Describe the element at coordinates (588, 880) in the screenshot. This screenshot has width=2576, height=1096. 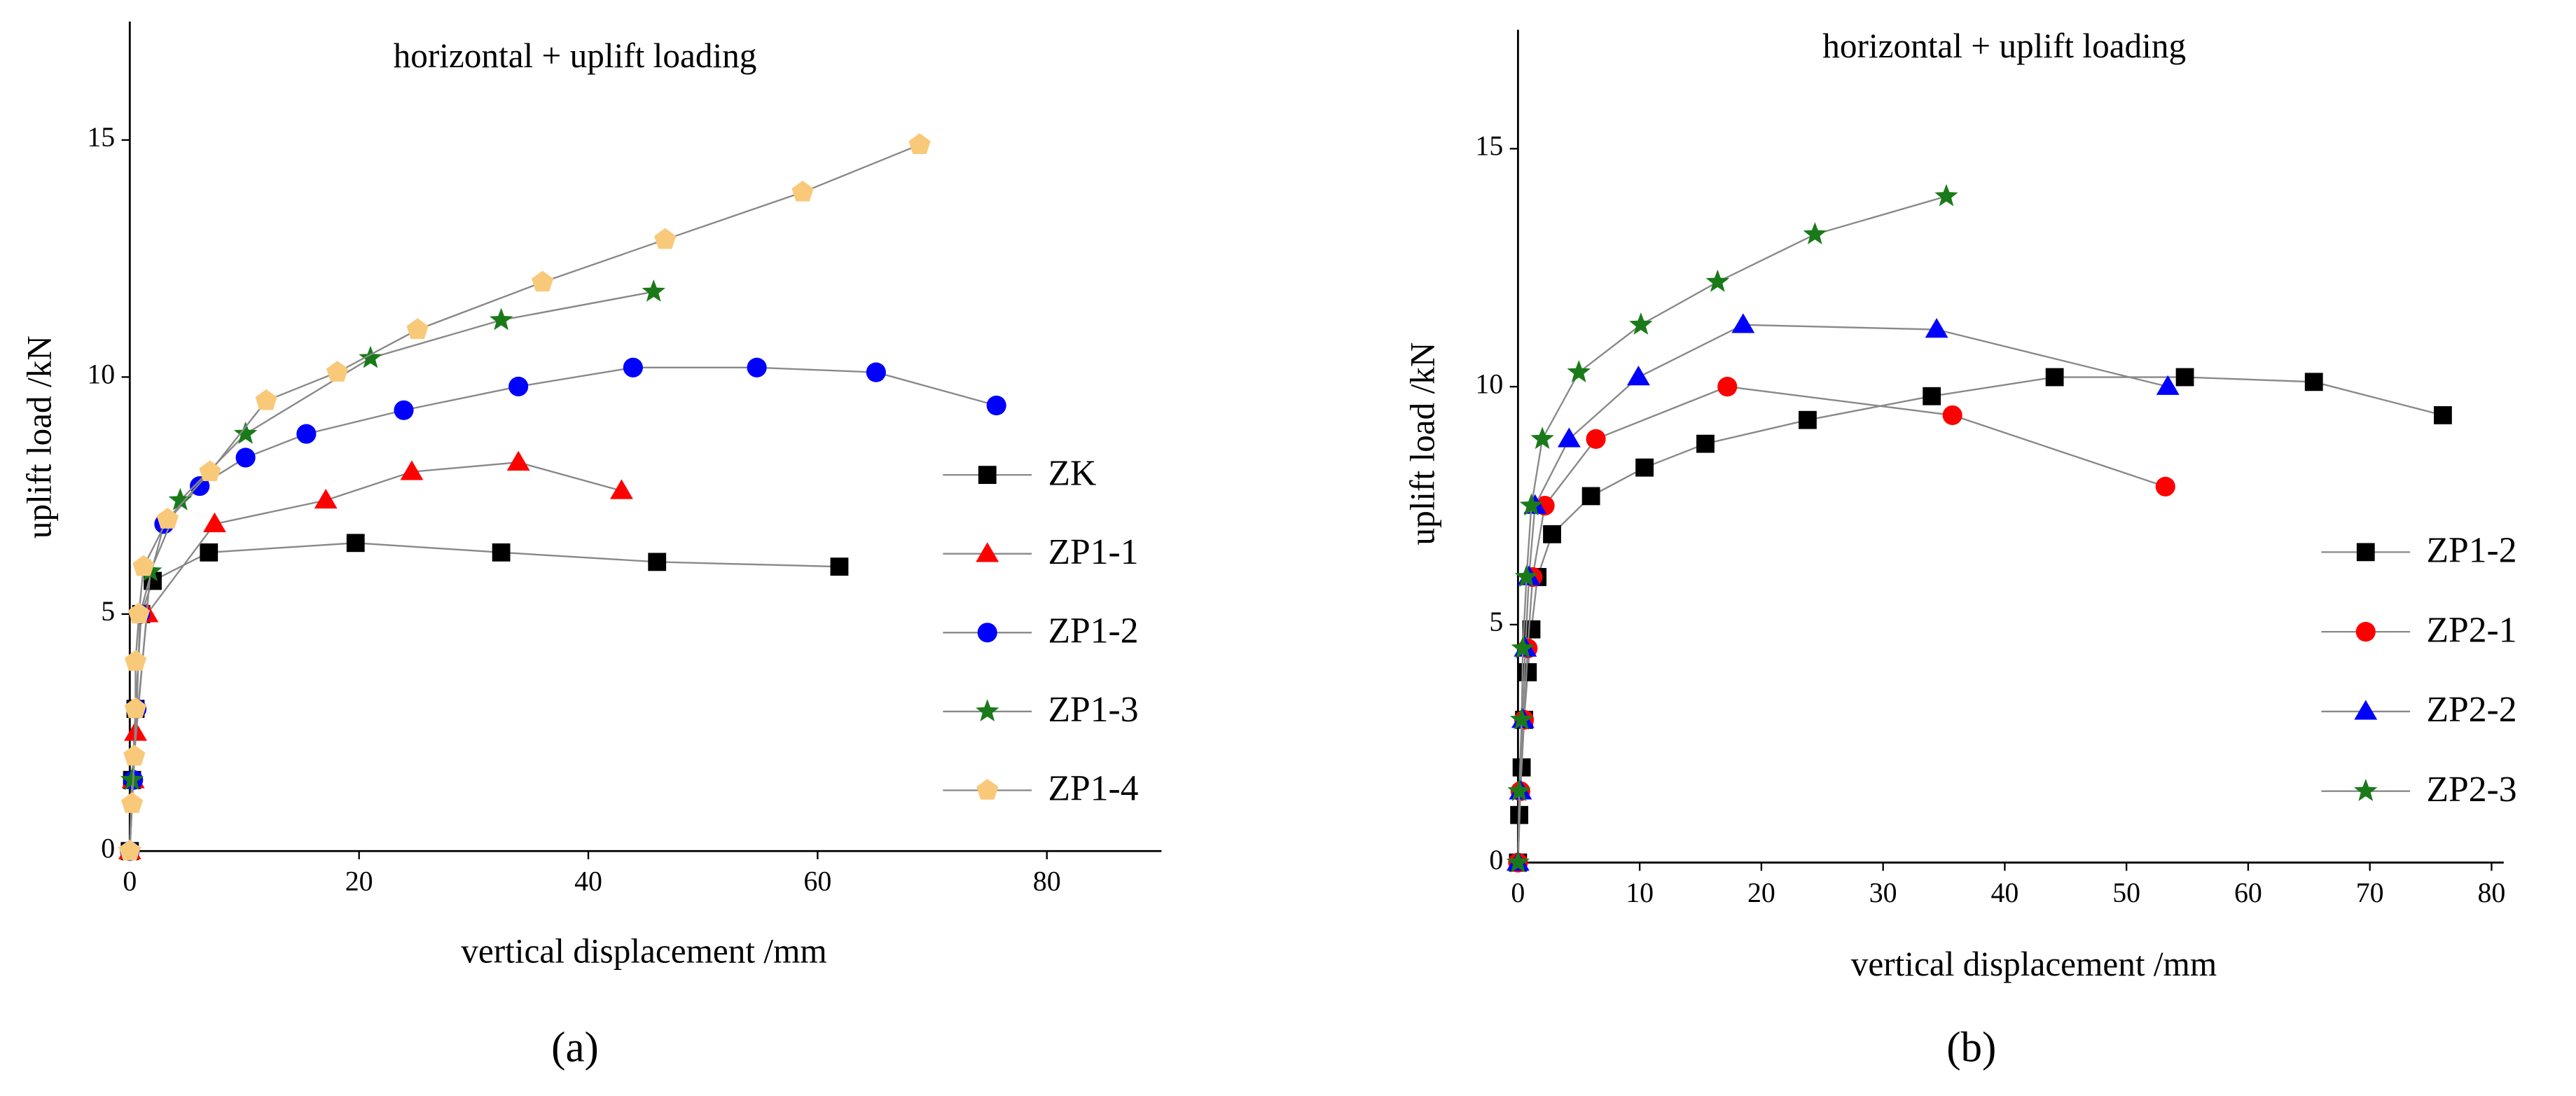
I see `x-tick-label: 40` at that location.